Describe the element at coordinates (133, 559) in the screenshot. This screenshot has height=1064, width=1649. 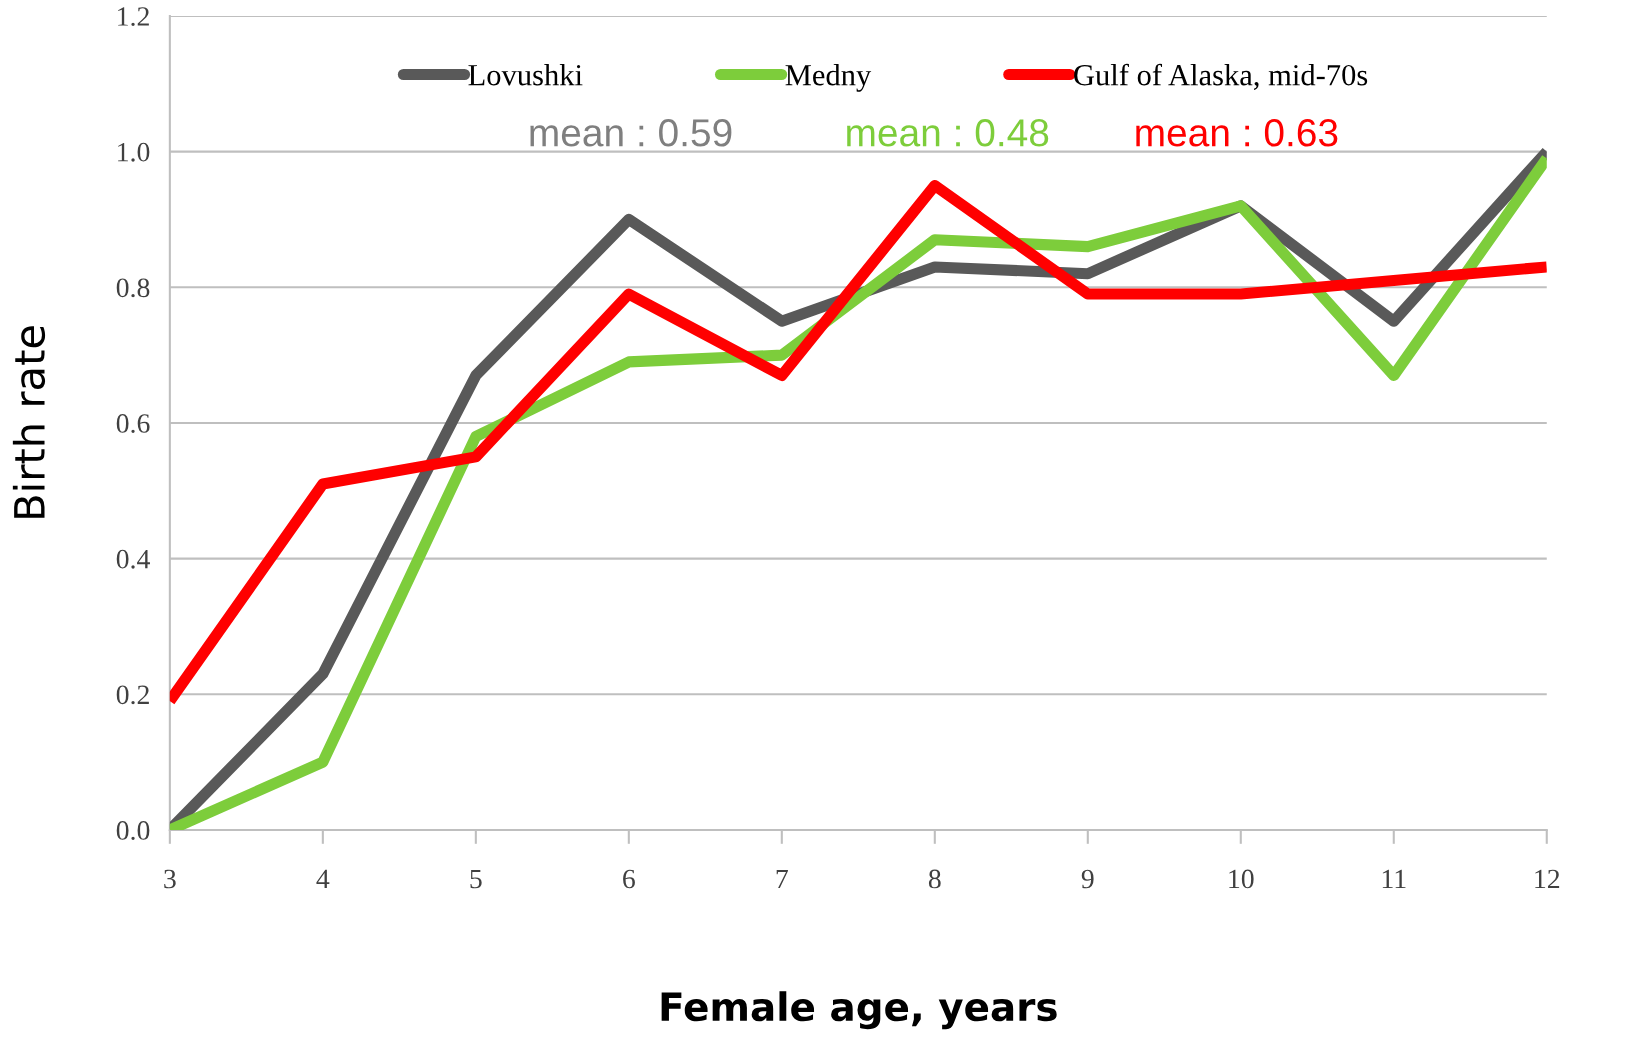
I see `y-tick-label: 0.4` at that location.